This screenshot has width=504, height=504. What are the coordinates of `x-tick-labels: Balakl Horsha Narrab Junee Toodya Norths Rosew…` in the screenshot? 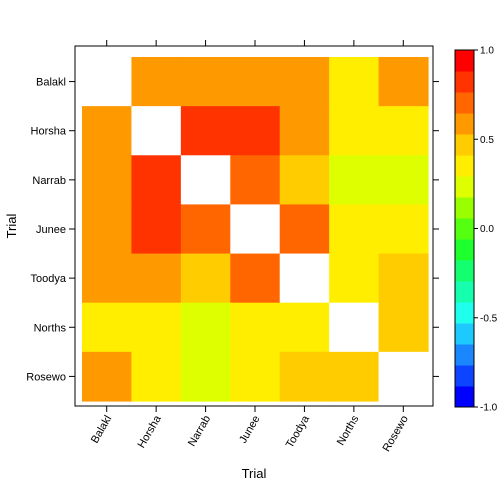 It's located at (250, 433).